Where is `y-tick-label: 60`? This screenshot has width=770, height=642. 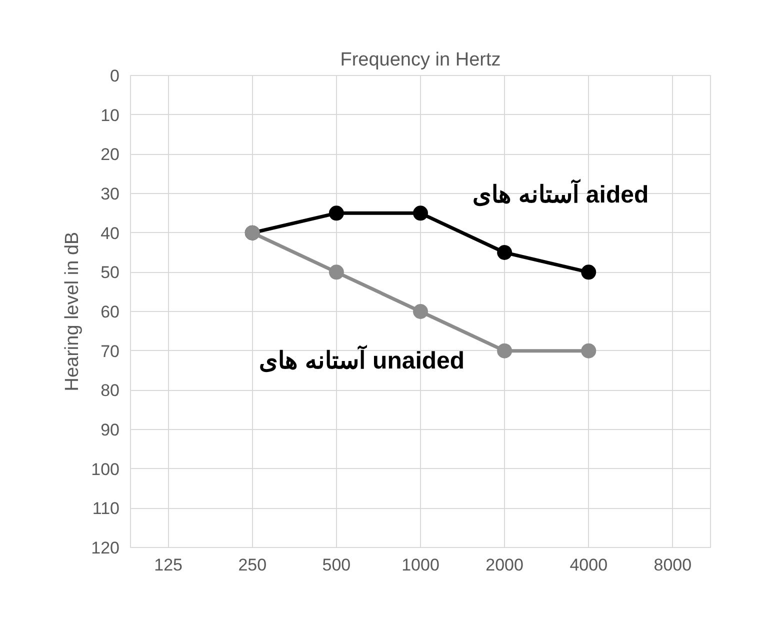 y-tick-label: 60 is located at coordinates (110, 312).